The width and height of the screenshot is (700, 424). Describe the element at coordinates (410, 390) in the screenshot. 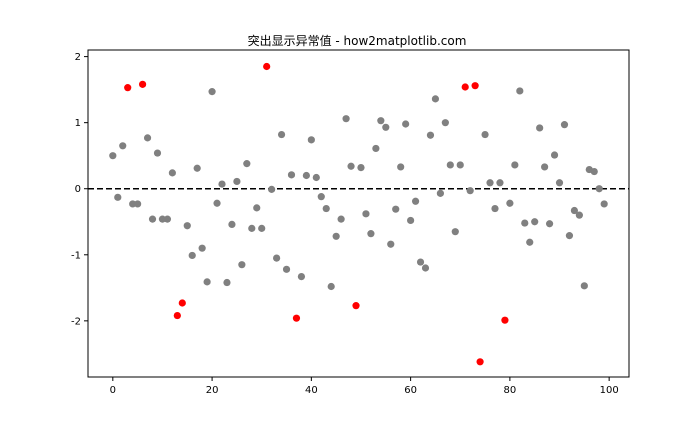

I see `x-tick-label: 60` at that location.